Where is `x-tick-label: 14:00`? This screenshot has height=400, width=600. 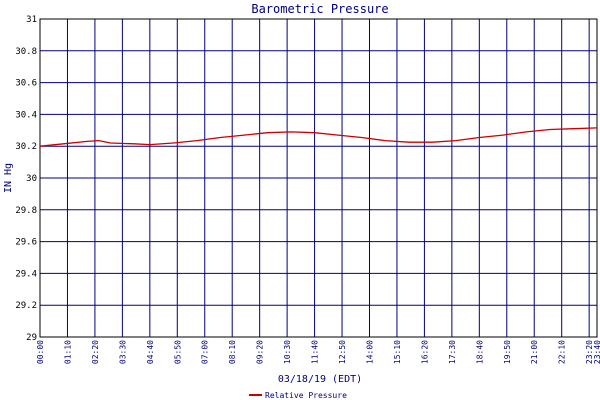 x-tick-label: 14:00 is located at coordinates (369, 352).